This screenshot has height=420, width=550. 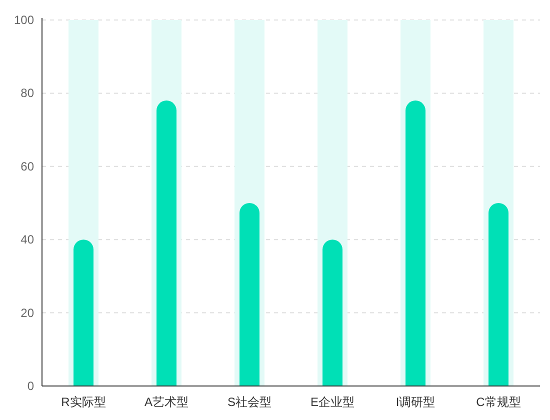 I want to click on y-tick-label: 100, so click(x=24, y=20).